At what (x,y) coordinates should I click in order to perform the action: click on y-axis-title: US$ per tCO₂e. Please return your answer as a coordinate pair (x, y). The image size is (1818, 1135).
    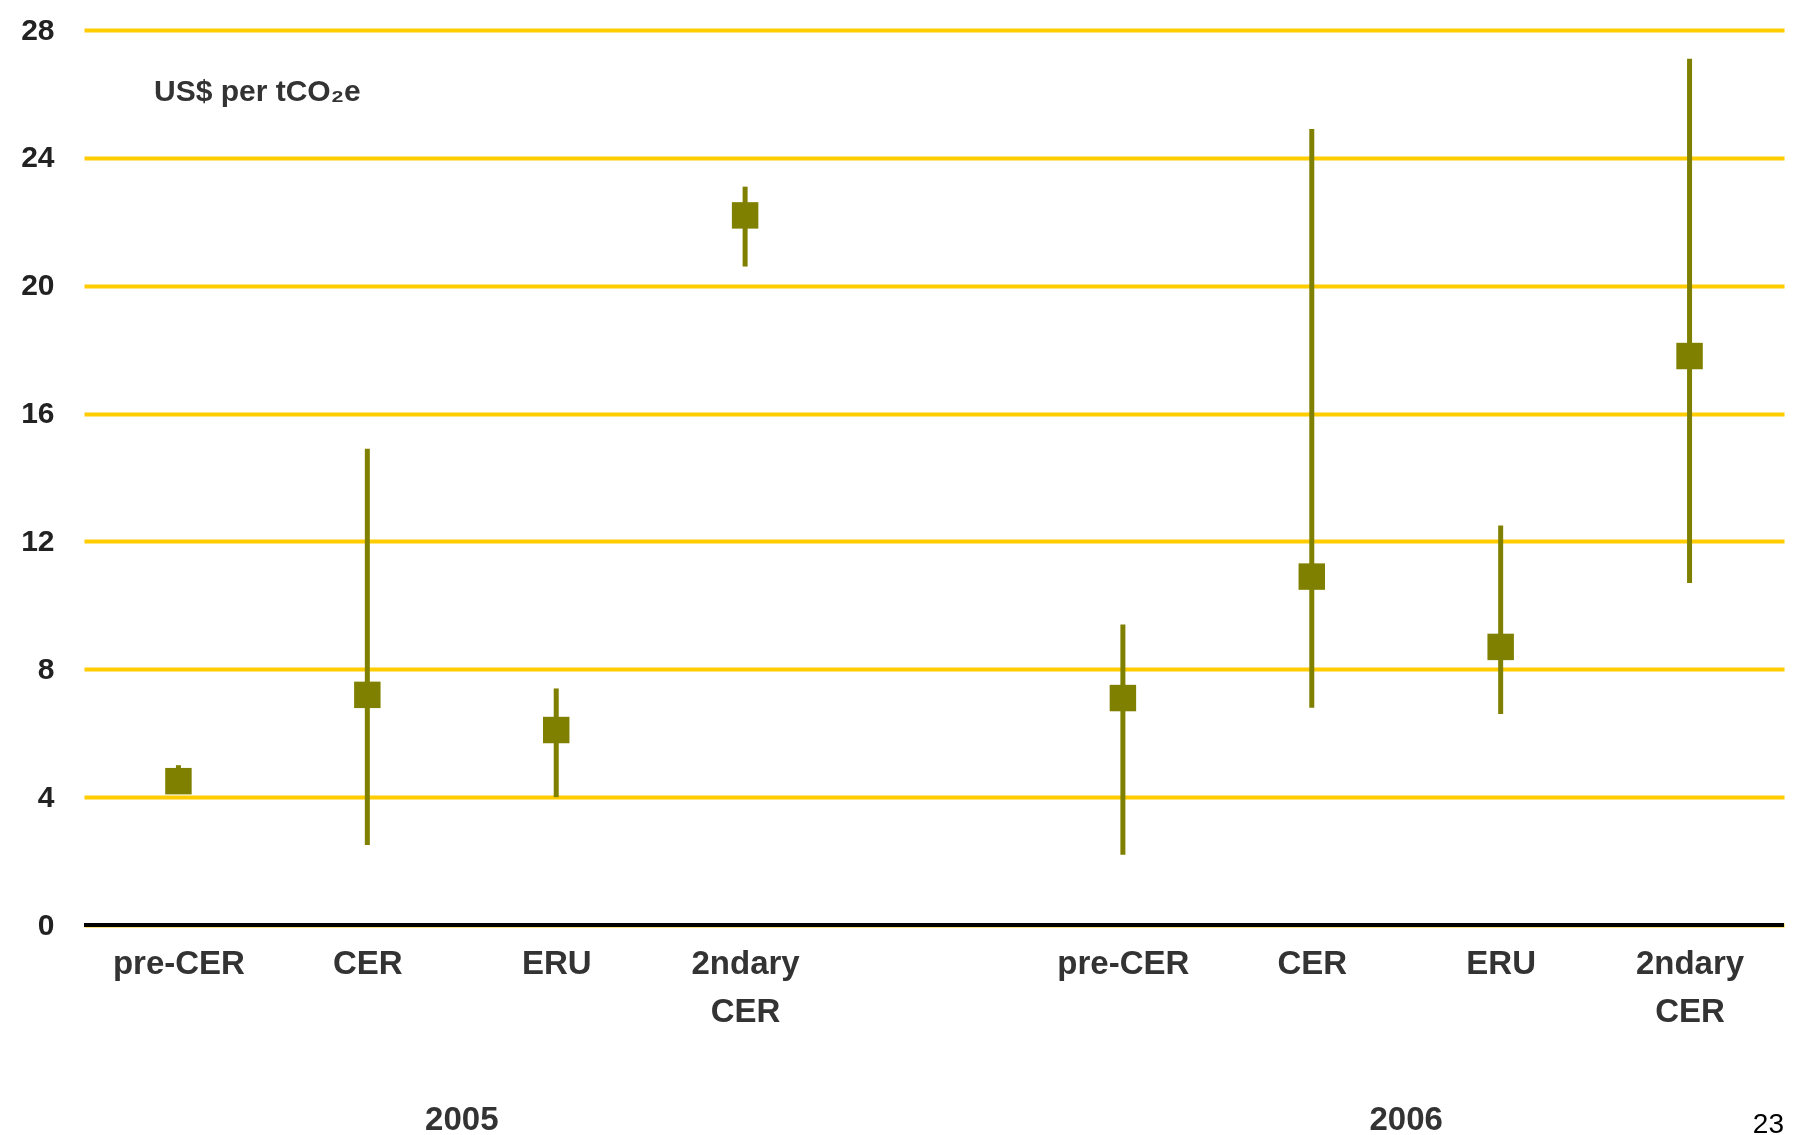
    Looking at the image, I should click on (257, 90).